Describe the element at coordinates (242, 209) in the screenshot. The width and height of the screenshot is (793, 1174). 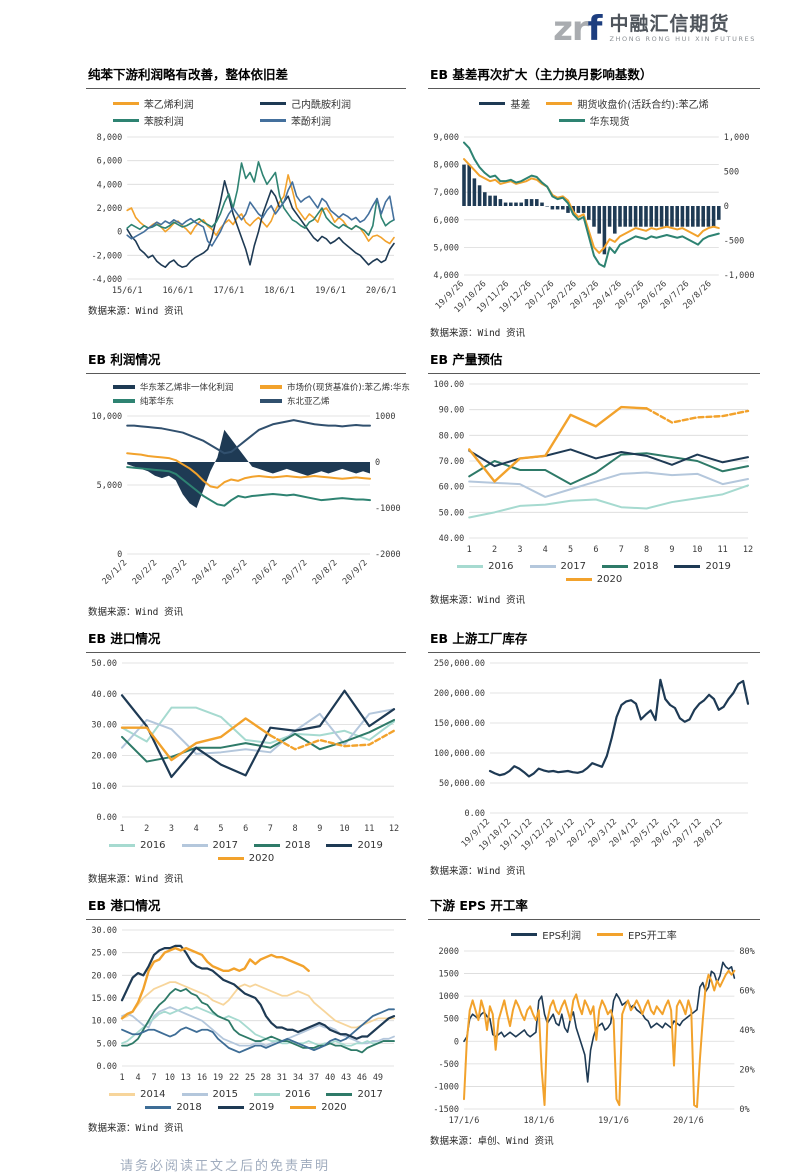
I see `grid: 8,000 6,000 4,000 2,000 0 -2,000 -4,000` at that location.